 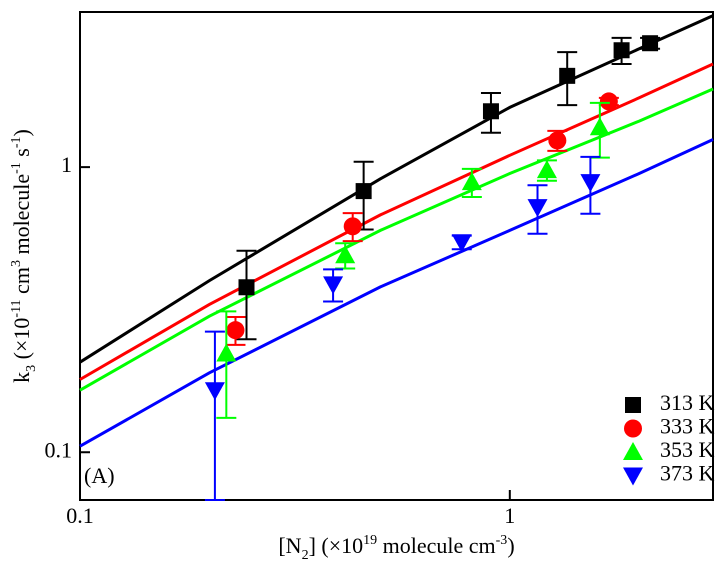 What do you see at coordinates (305, 555) in the screenshot?
I see `x-axis-label-part: 2` at bounding box center [305, 555].